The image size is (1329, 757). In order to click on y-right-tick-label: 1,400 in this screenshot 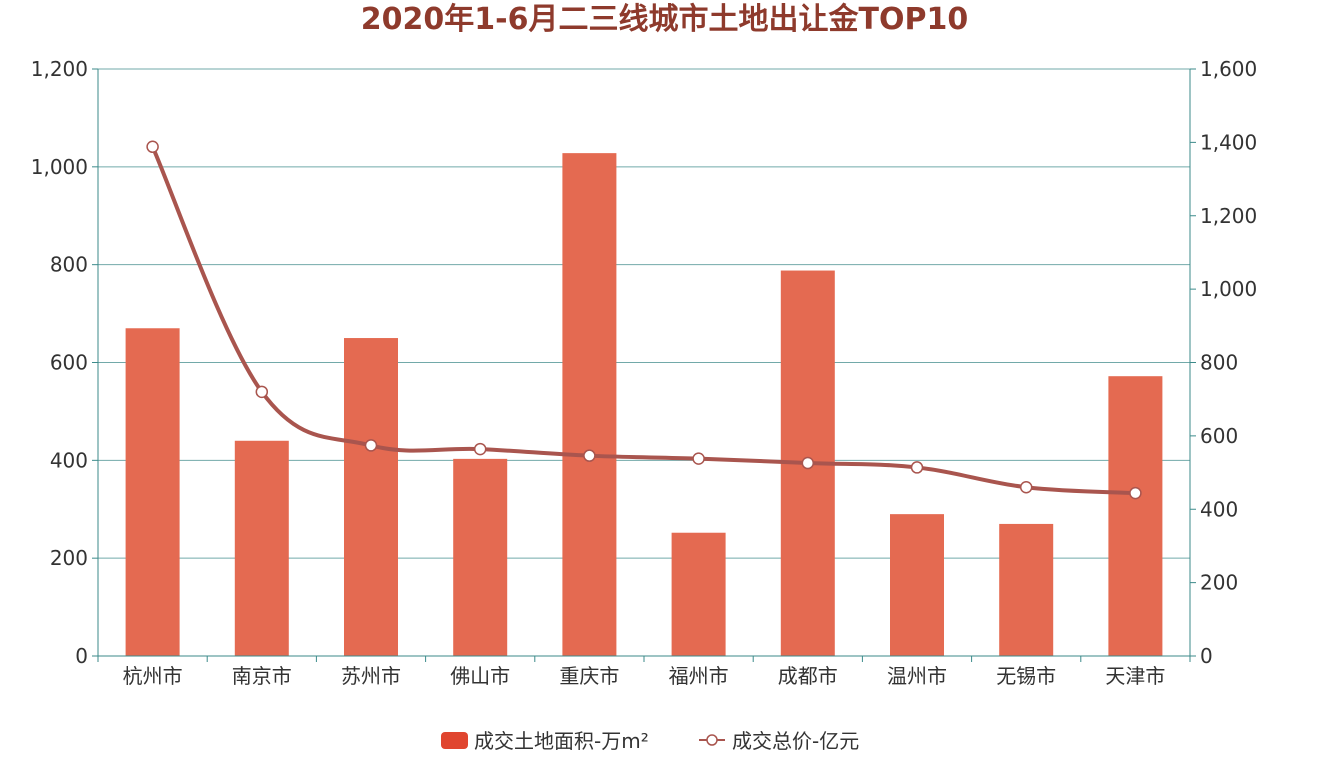, I will do `click(1228, 142)`.